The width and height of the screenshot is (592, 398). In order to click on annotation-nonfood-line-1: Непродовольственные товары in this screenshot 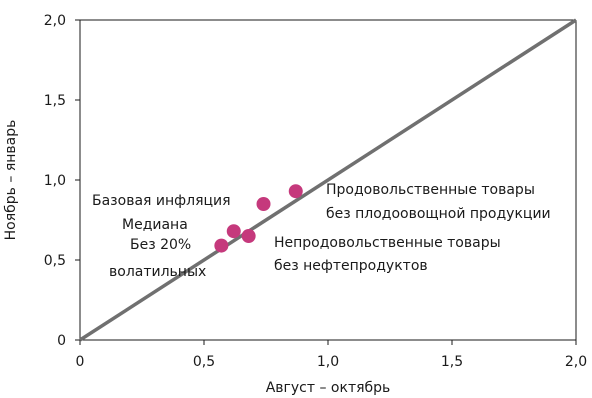, I will do `click(387, 243)`.